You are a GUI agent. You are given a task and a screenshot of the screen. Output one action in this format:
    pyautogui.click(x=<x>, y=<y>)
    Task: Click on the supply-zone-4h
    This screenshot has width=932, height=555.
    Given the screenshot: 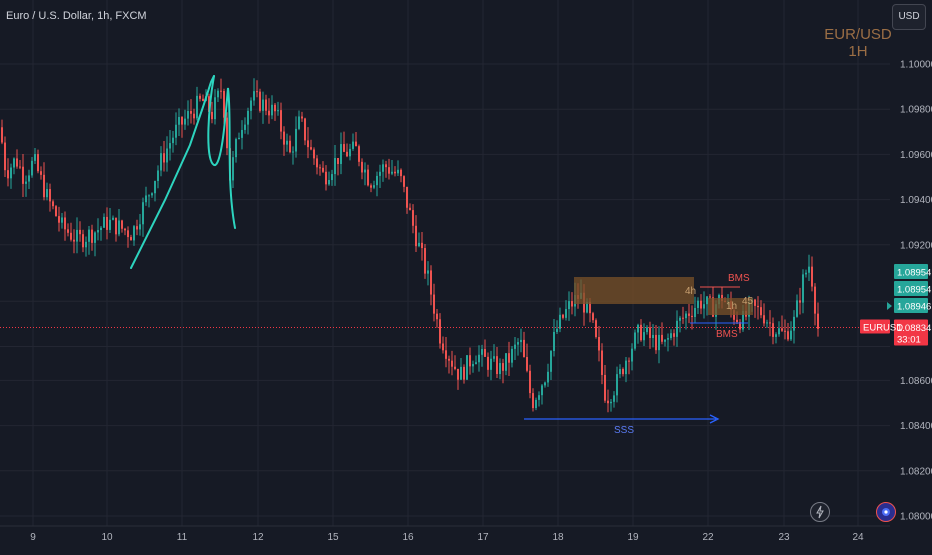 What is the action you would take?
    pyautogui.click(x=634, y=290)
    